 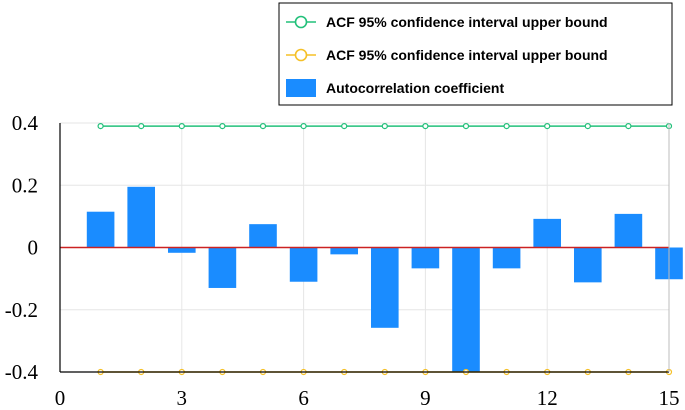 I want to click on x-tick-label: 12, so click(x=547, y=398).